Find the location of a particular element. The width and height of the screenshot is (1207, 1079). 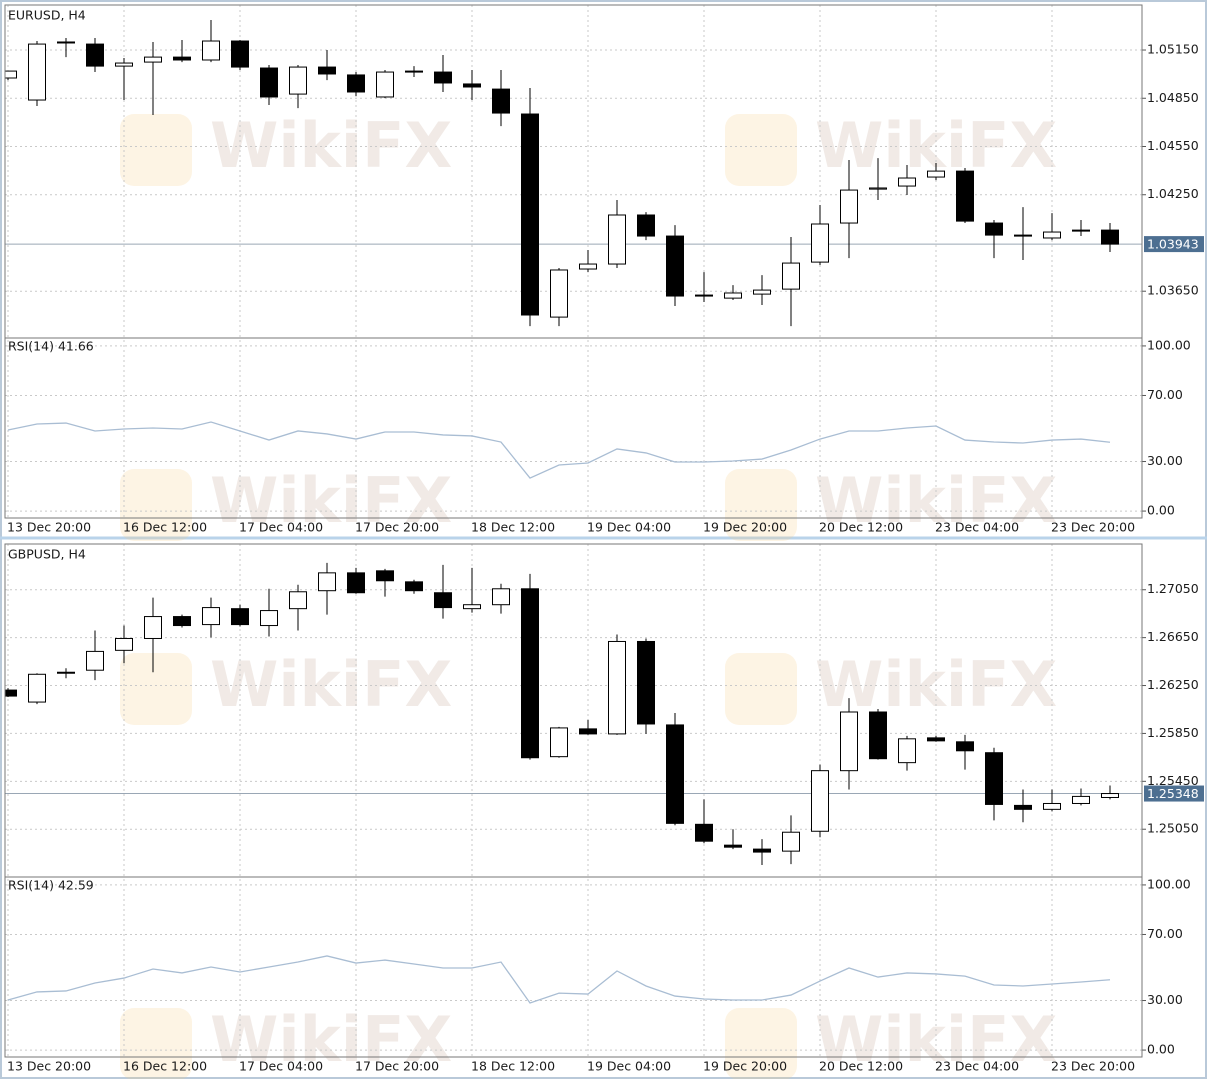

x-tick-label: 23 Dec 04:00 is located at coordinates (977, 527).